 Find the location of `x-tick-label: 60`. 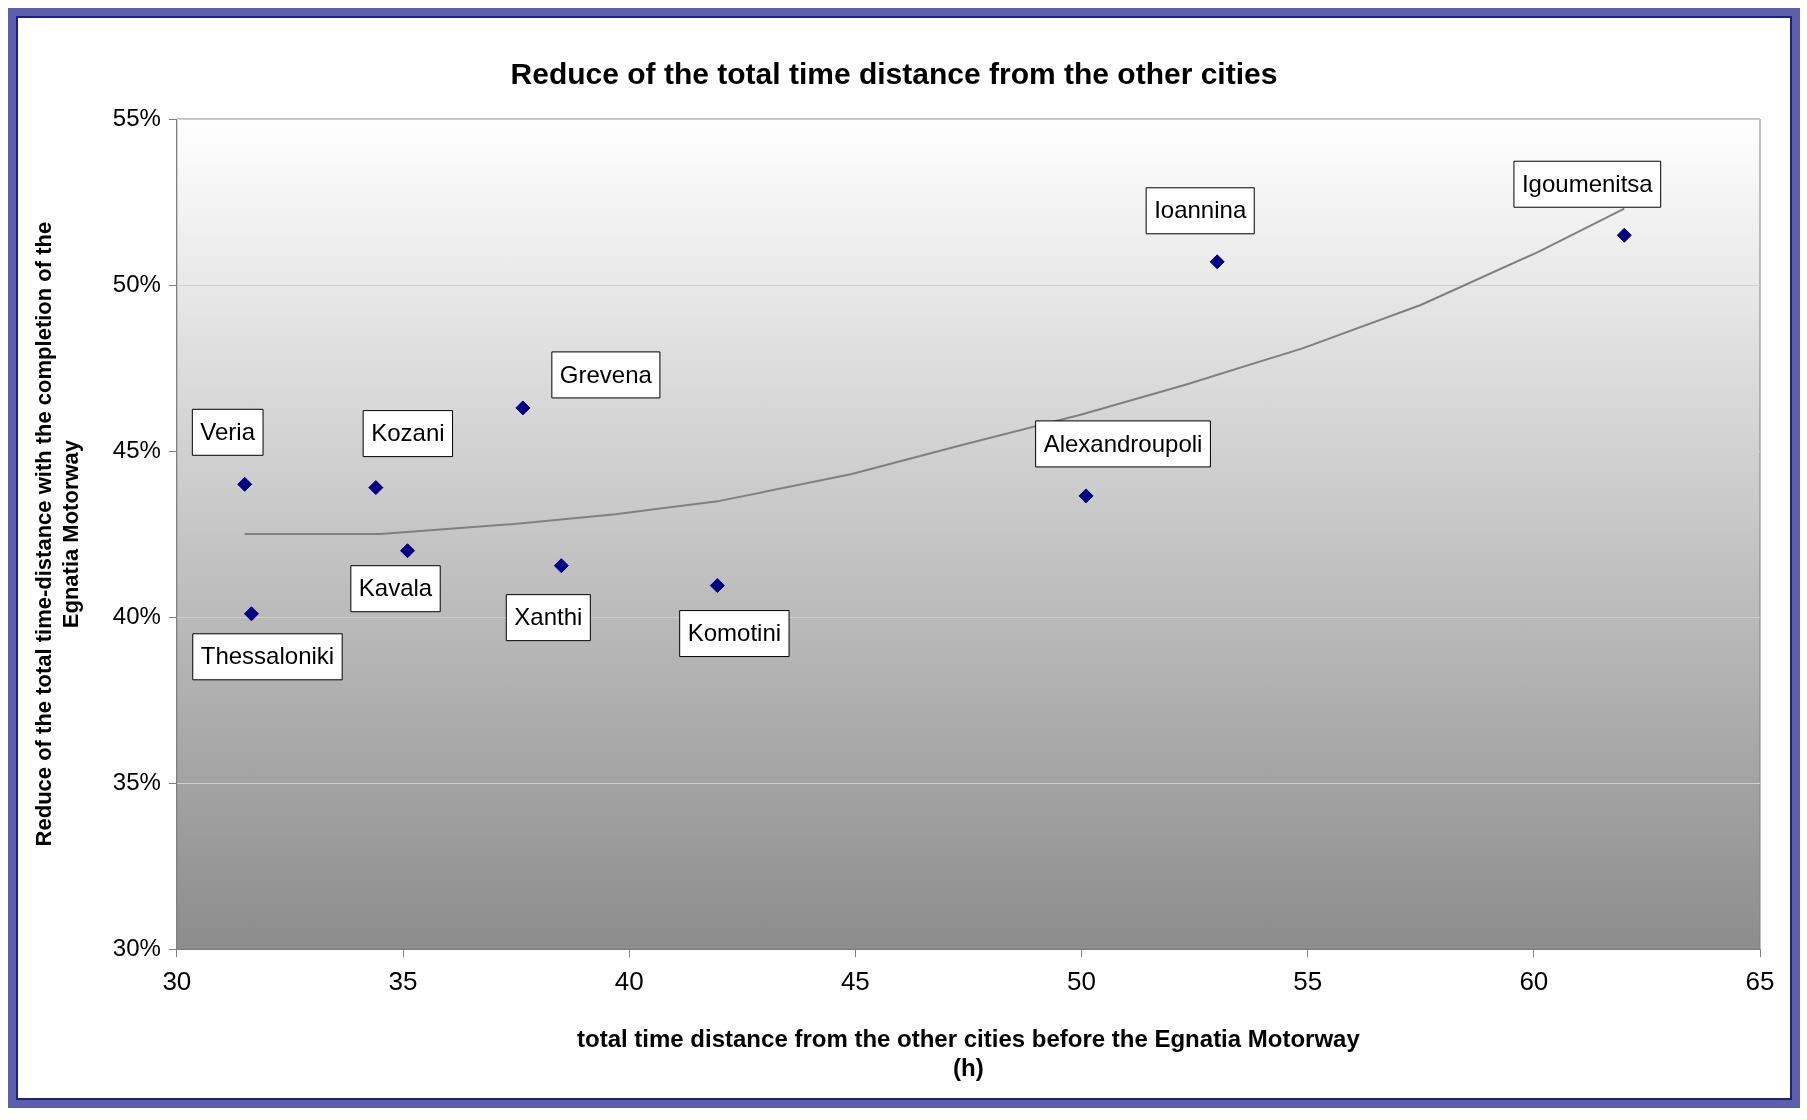

x-tick-label: 60 is located at coordinates (1534, 980).